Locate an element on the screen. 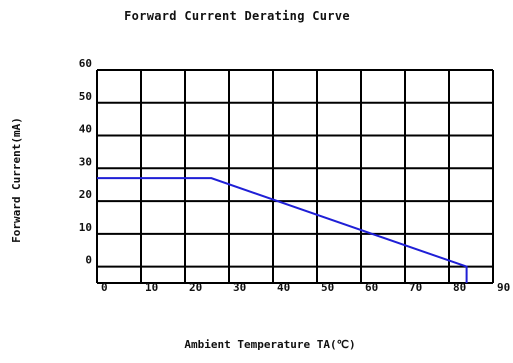 The height and width of the screenshot is (363, 513). x-tick-50: 50 is located at coordinates (327, 287).